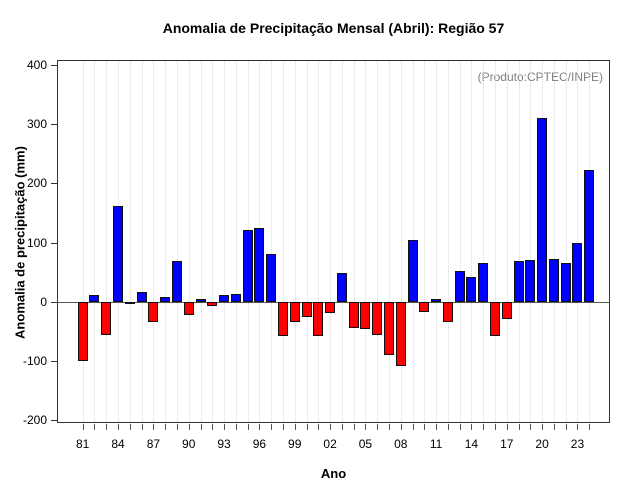  Describe the element at coordinates (577, 272) in the screenshot. I see `bar-2023` at that location.